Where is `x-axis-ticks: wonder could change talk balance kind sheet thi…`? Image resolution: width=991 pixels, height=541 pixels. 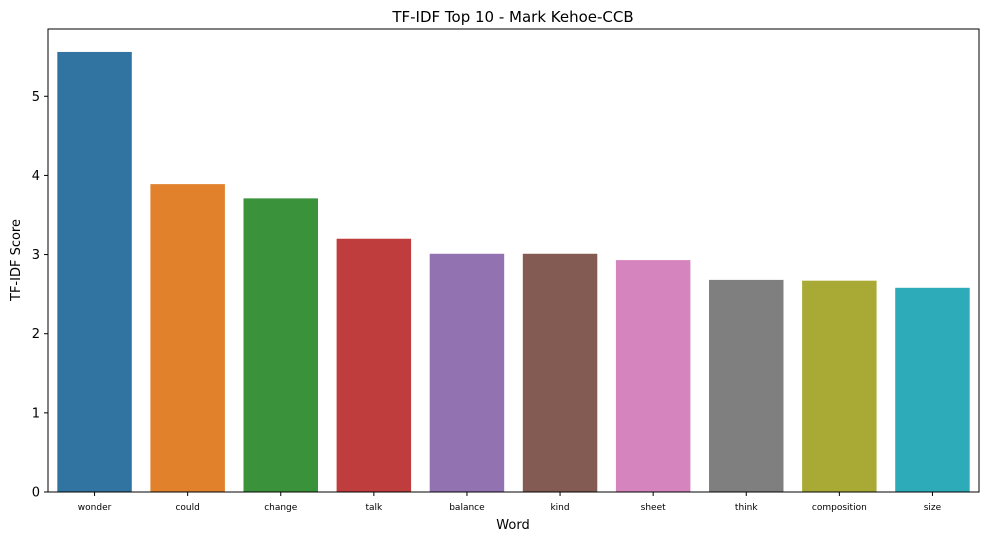
x-axis-ticks: wonder could change talk balance kind sheet thi… is located at coordinates (510, 502).